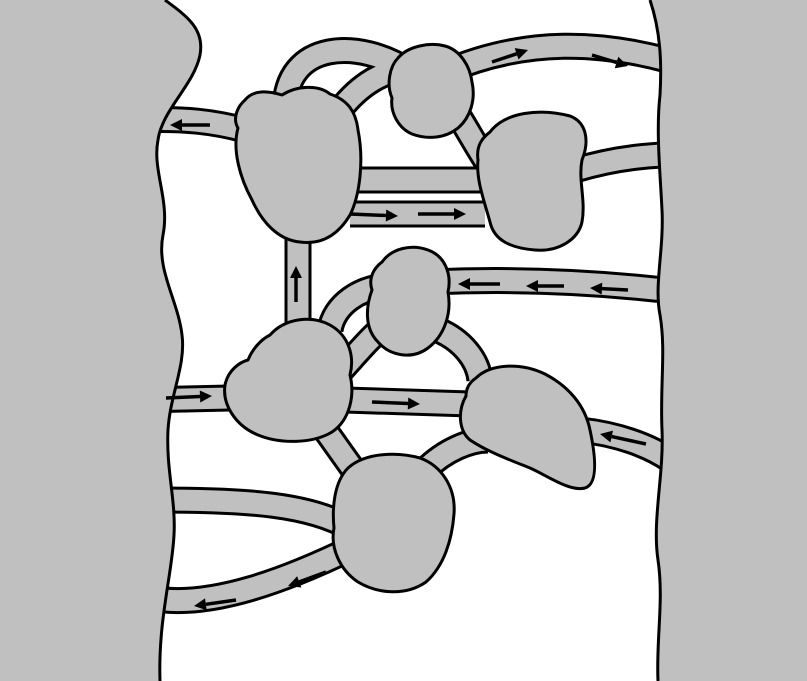  Describe the element at coordinates (296, 284) in the screenshot. I see `flow-arrow-up` at that location.